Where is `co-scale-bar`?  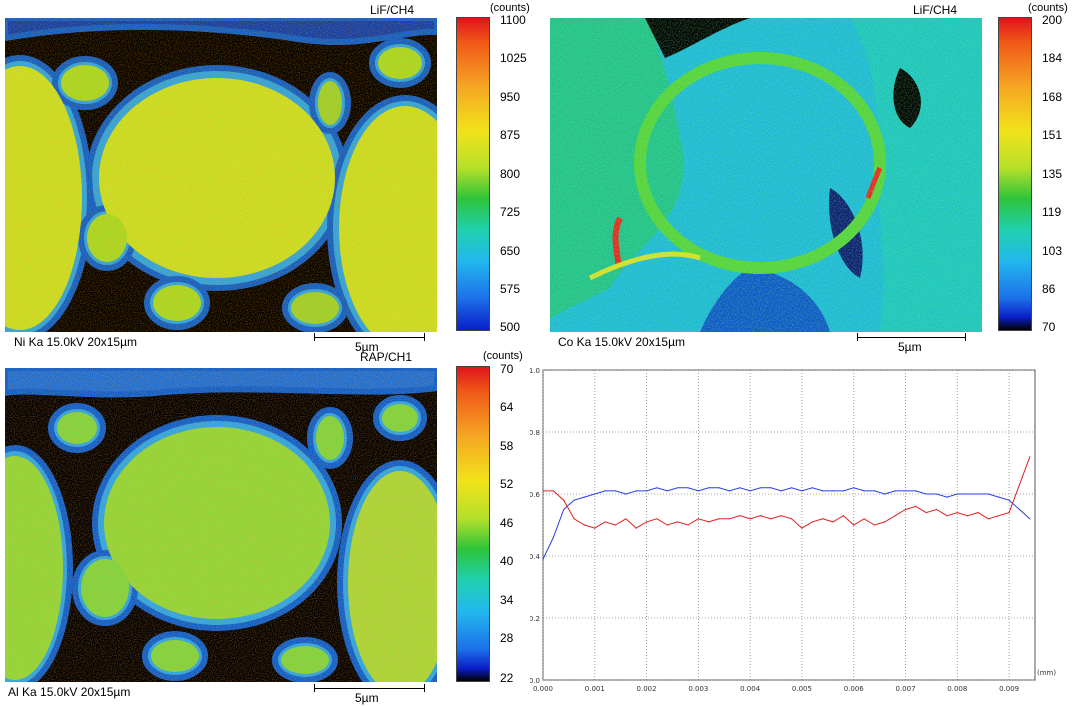
co-scale-bar is located at coordinates (911, 337).